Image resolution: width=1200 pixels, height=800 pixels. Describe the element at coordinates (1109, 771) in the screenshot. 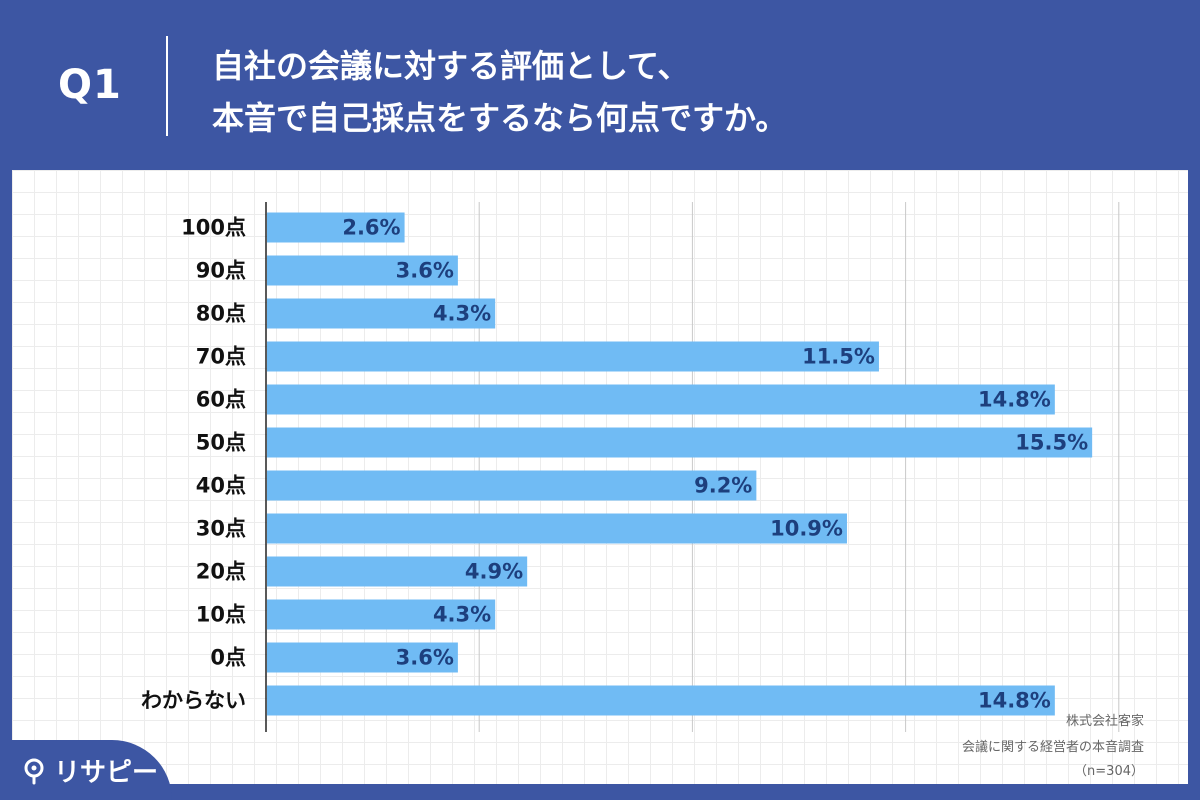

I see `credit-sample-size: （n=304）` at that location.